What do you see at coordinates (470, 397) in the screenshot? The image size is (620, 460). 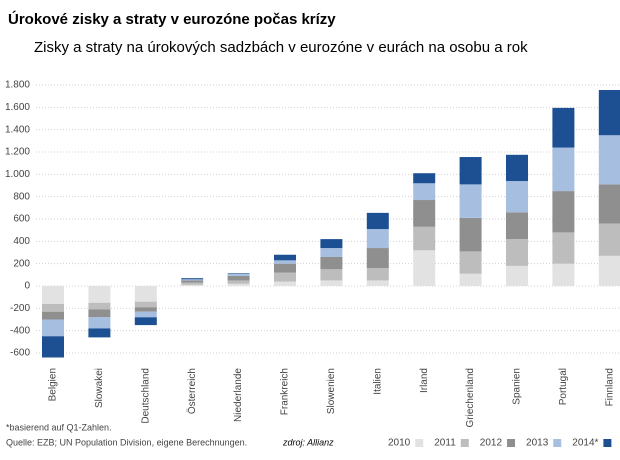 I see `x-tick-label: Griechenland` at bounding box center [470, 397].